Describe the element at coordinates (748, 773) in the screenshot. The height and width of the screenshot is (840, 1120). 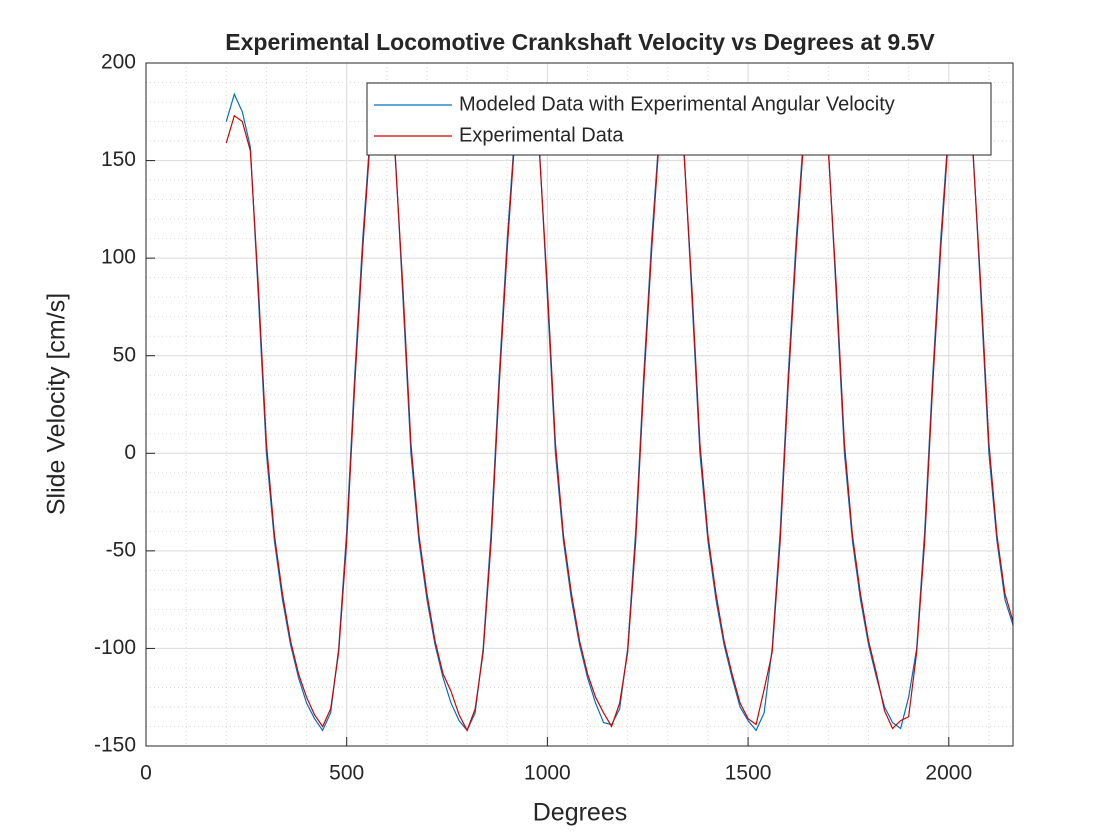
I see `x-tick-label: 1500` at that location.